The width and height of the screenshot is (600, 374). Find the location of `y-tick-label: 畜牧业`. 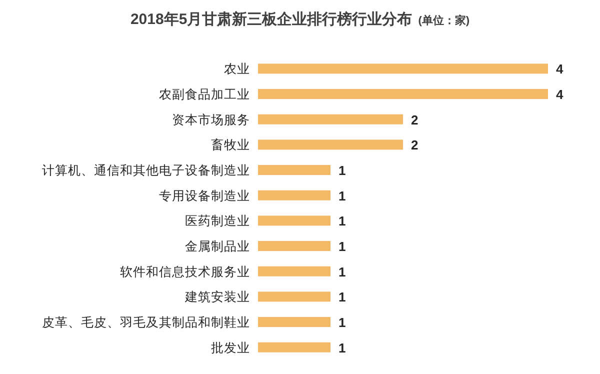

y-tick-label: 畜牧业 is located at coordinates (230, 144).